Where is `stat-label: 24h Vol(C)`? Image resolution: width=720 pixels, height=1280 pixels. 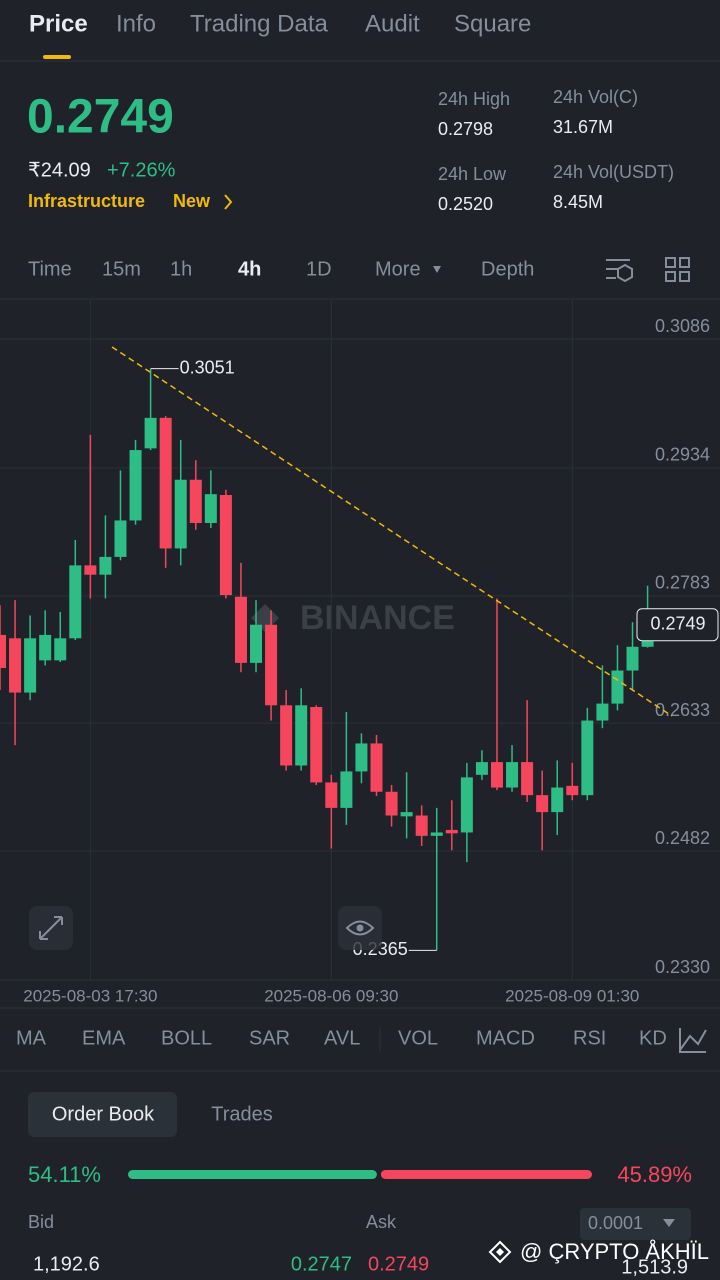 stat-label: 24h Vol(C) is located at coordinates (595, 97).